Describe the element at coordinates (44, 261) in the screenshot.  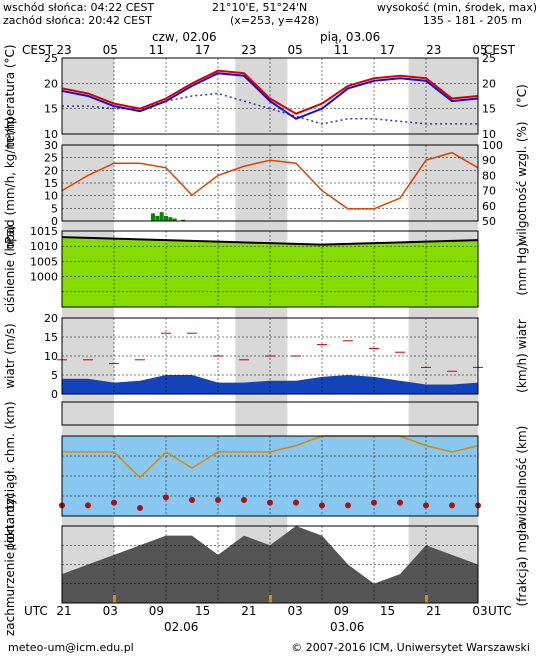
I see `pressure-ytick: 1005` at that location.